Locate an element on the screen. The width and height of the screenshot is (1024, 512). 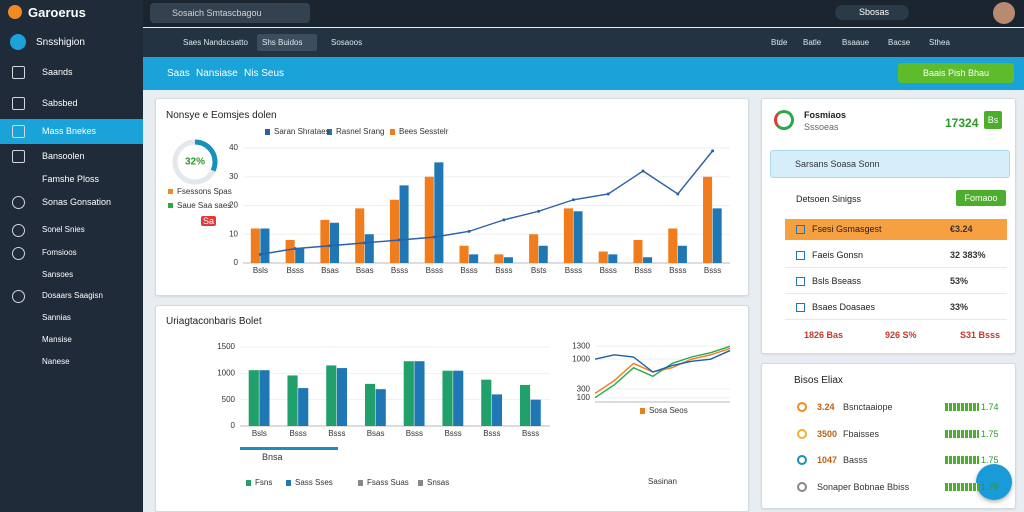
status: Sbosas is located at coordinates (872, 12).